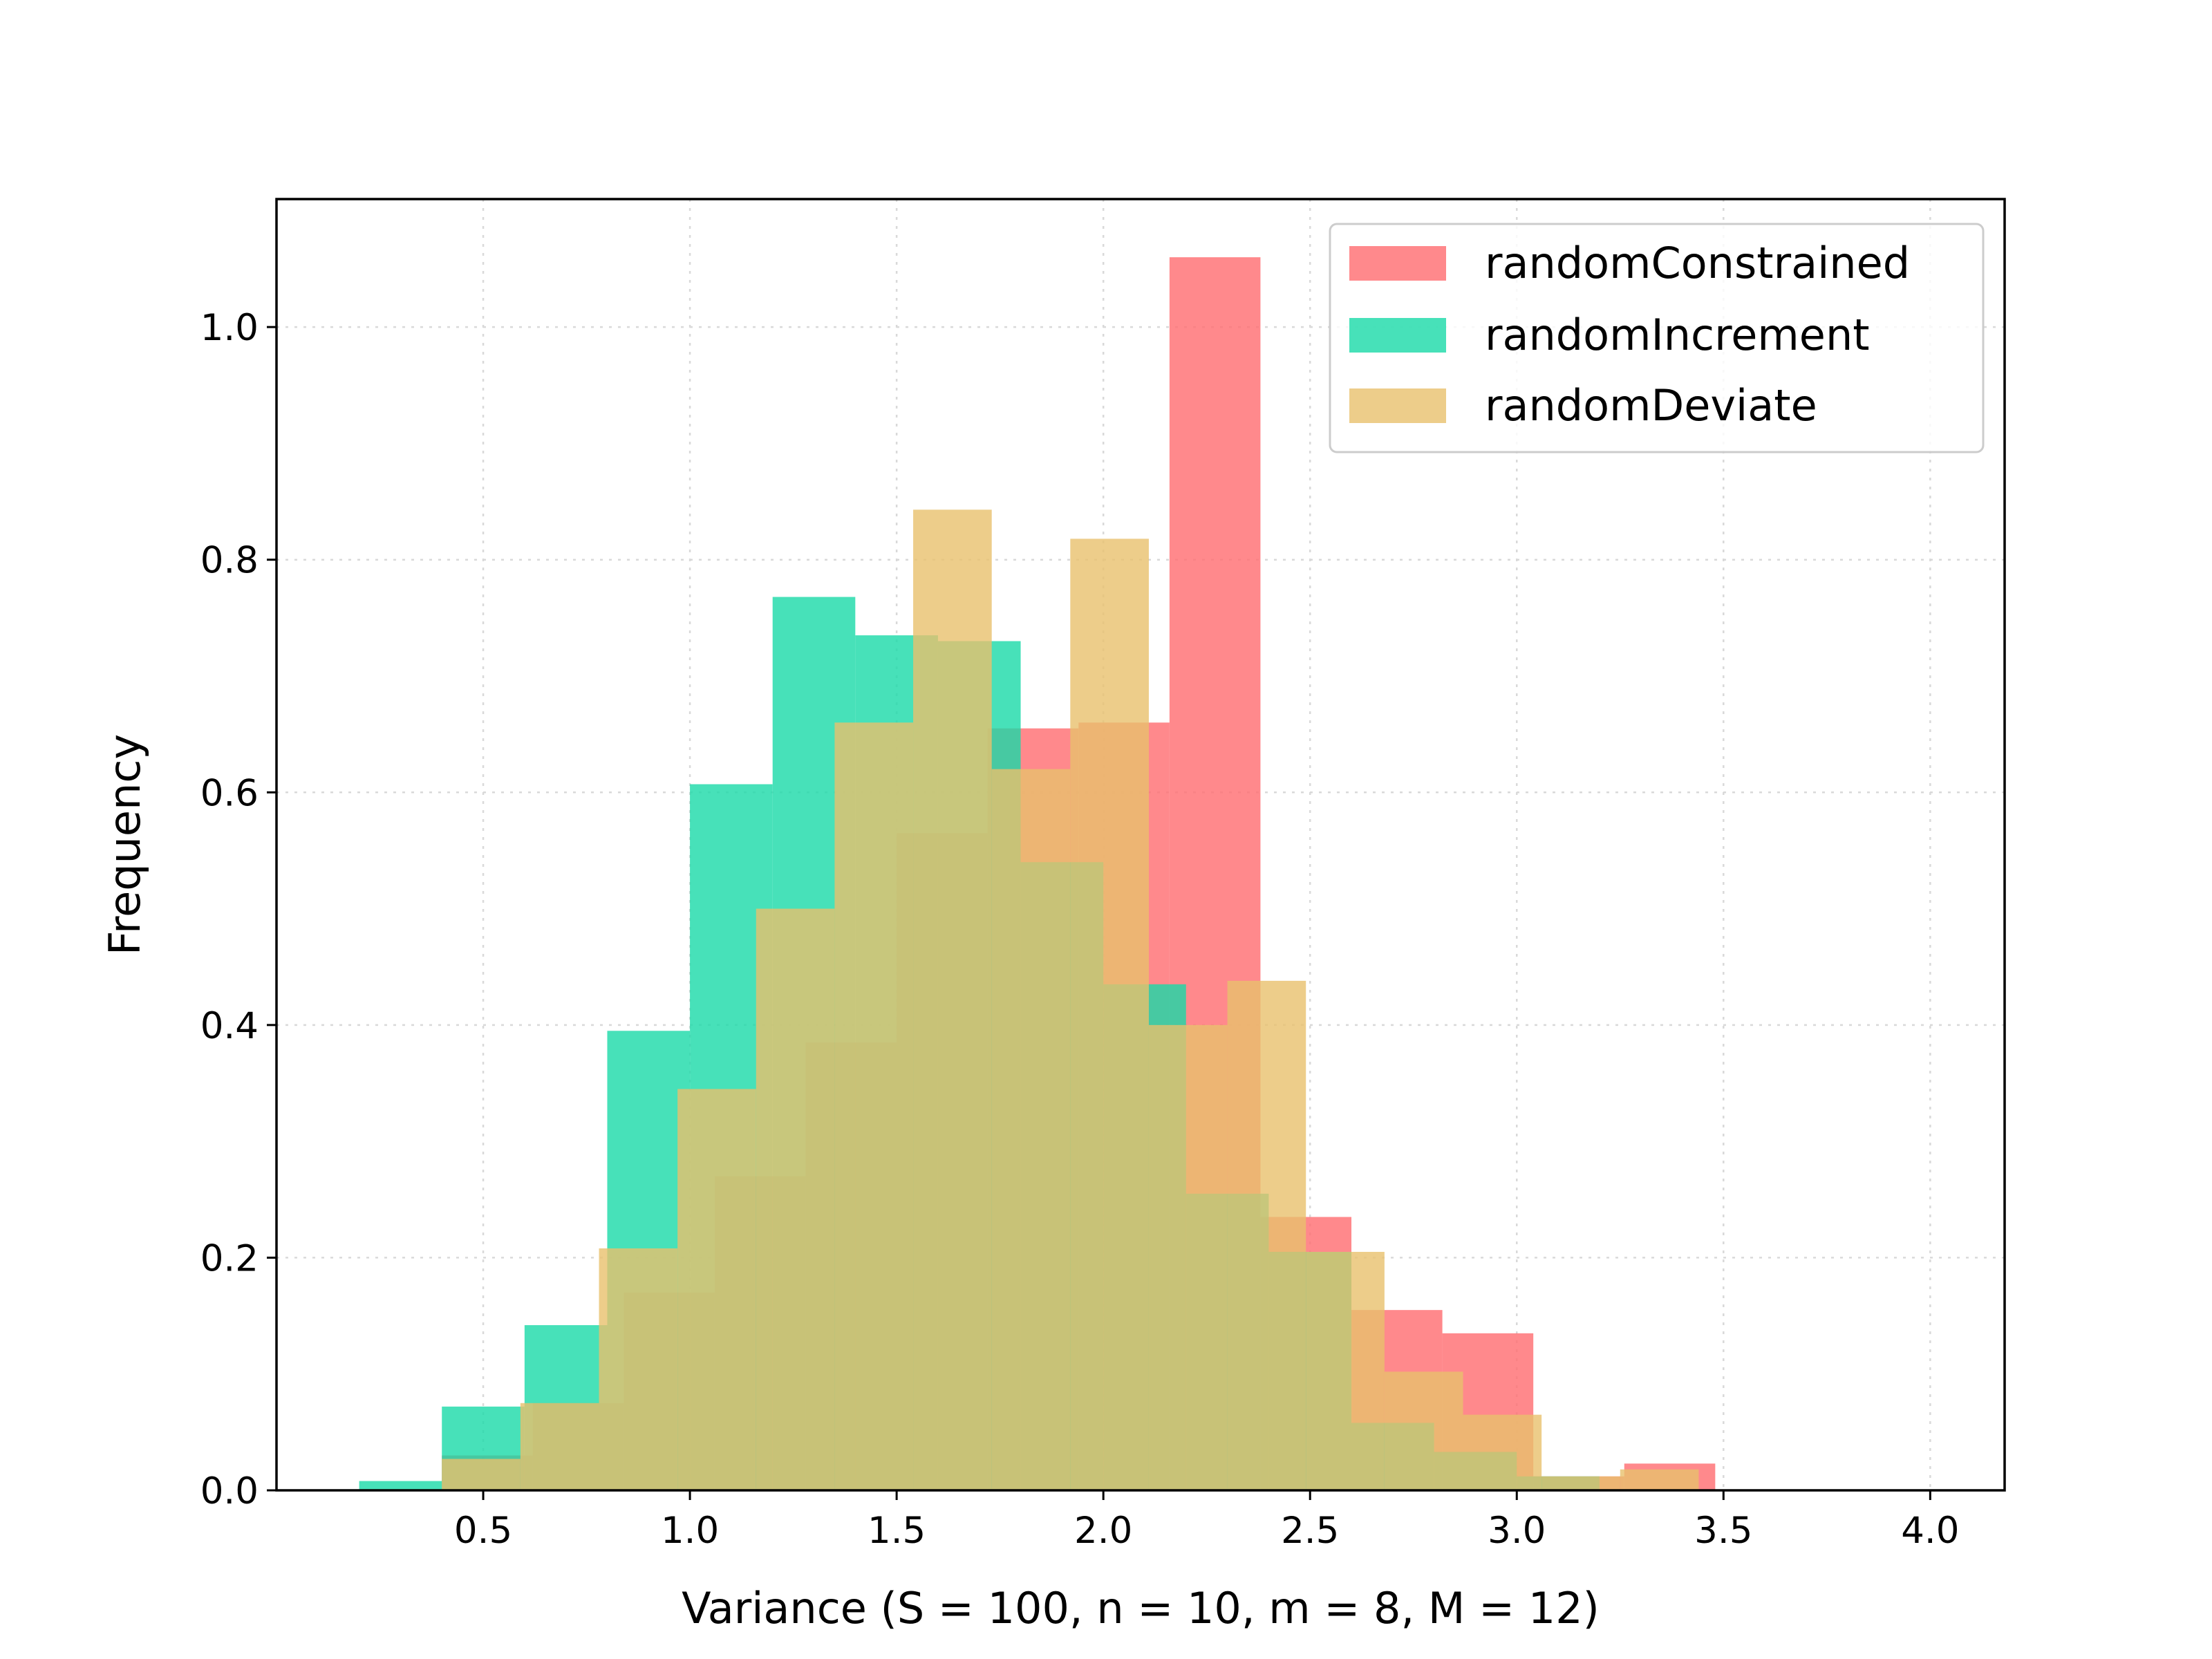 The height and width of the screenshot is (1659, 2212). Describe the element at coordinates (897, 1531) in the screenshot. I see `x-tick-label: 1.5` at that location.